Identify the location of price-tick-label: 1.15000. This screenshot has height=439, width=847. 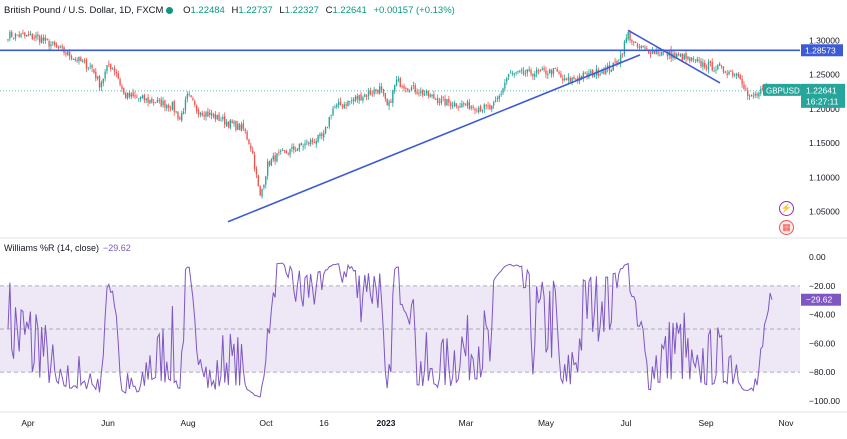
(824, 143).